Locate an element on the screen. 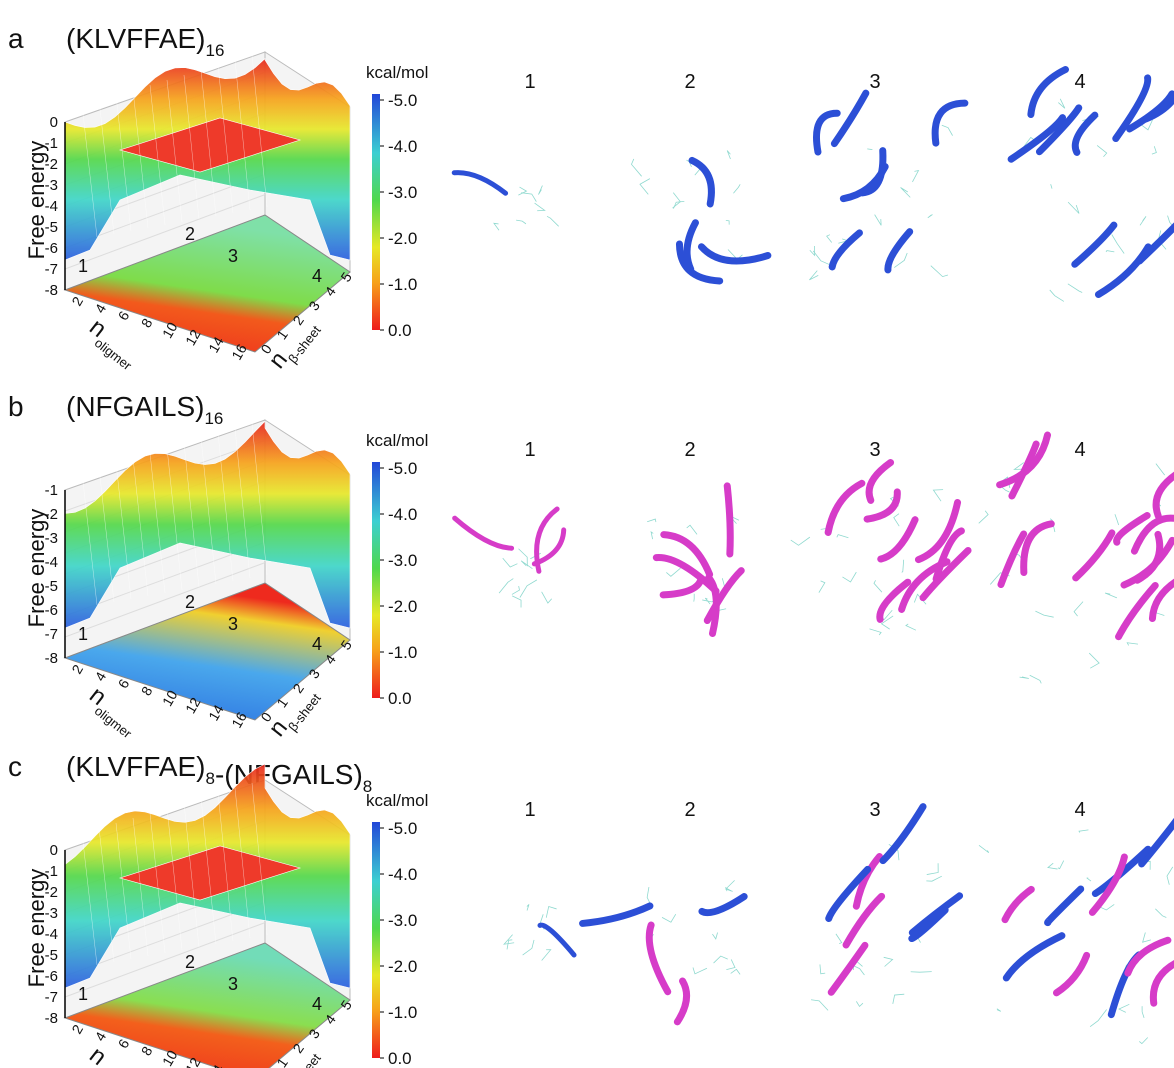 The height and width of the screenshot is (1068, 1174). colorbar-unit: kcal/mol is located at coordinates (397, 800).